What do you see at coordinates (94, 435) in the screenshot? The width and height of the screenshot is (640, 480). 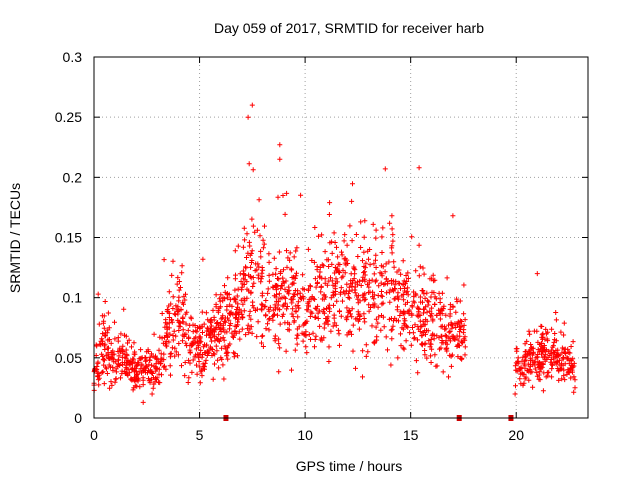 I see `x-tick-label: 0` at bounding box center [94, 435].